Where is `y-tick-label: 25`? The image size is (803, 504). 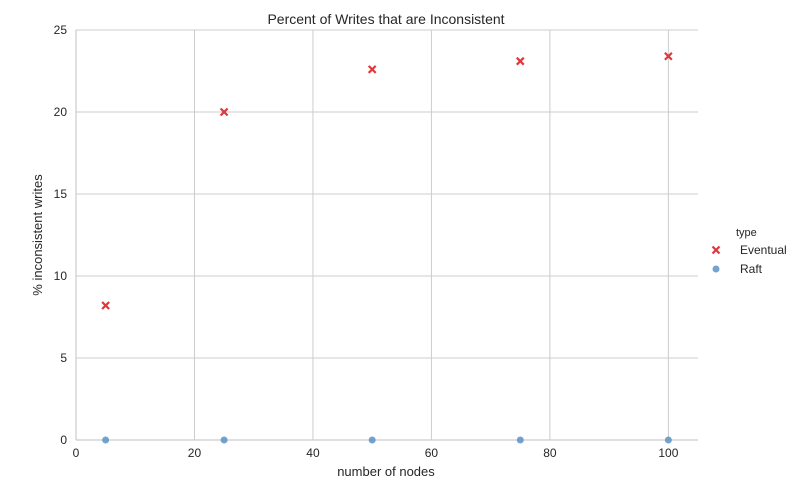 y-tick-label: 25 is located at coordinates (61, 30).